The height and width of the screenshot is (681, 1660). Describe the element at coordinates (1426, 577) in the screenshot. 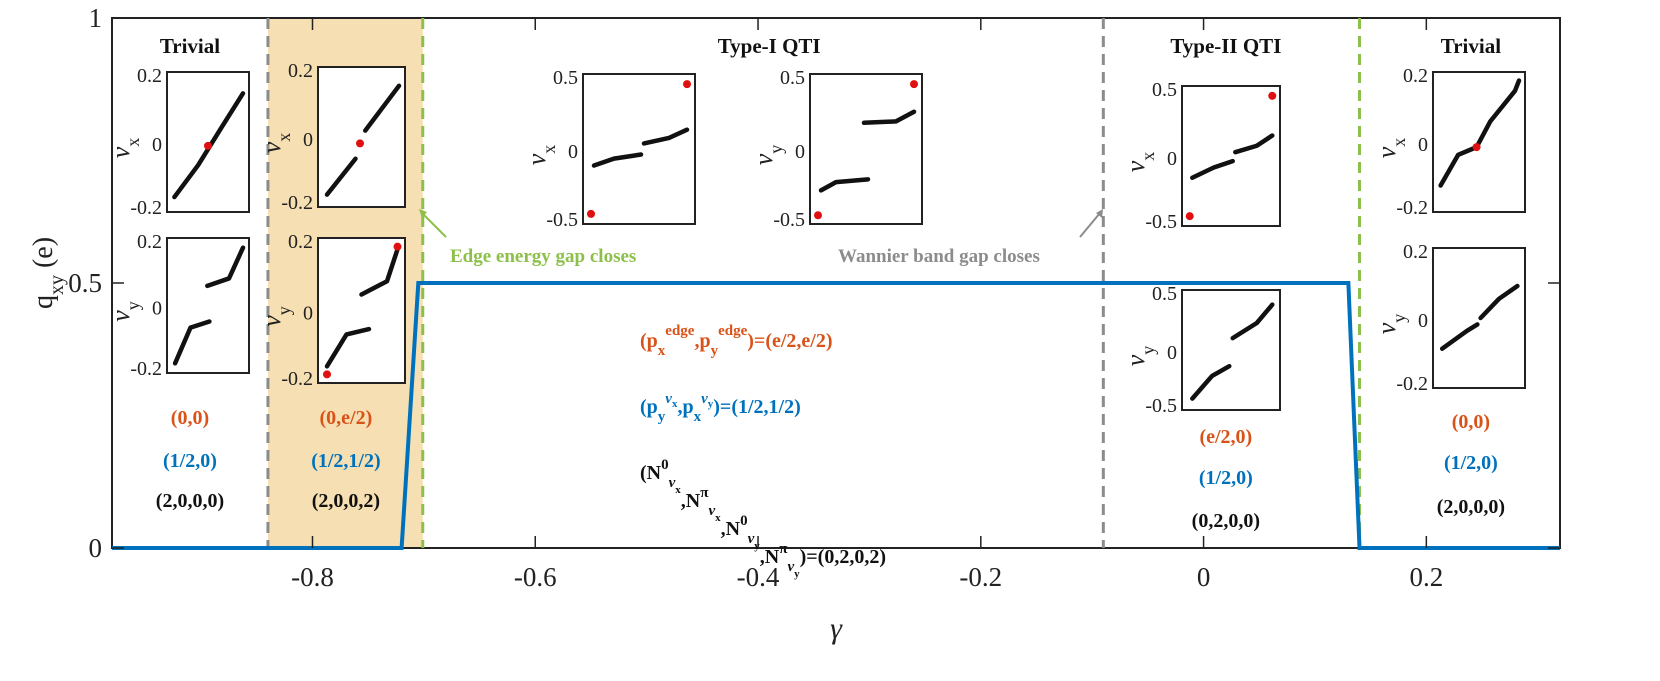

I see `x-tick-label-5: 0.2` at that location.